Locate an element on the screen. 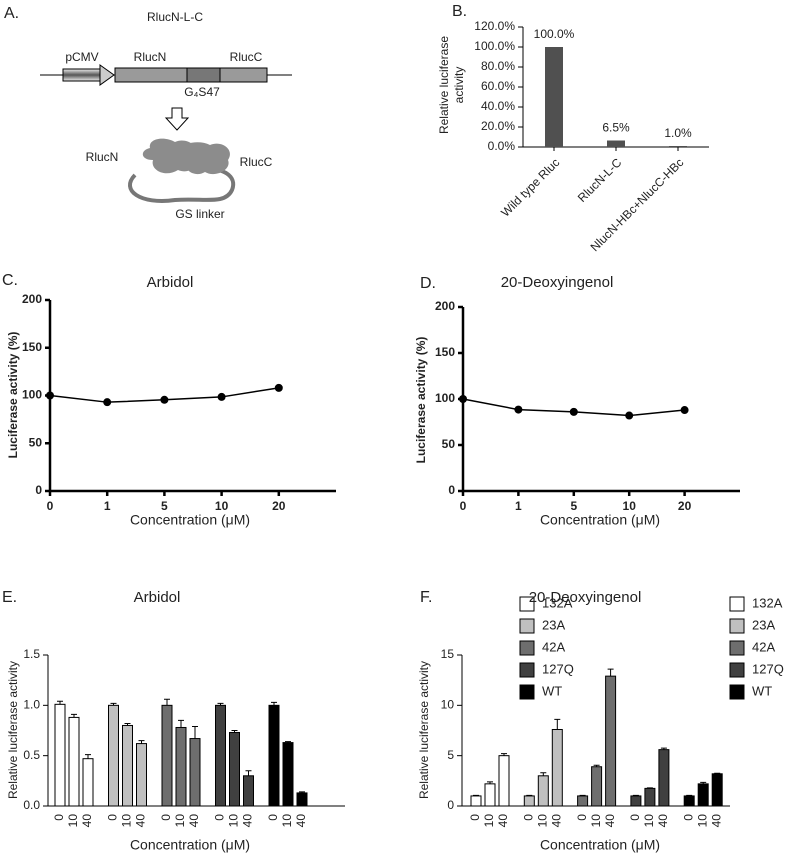 This screenshot has width=800, height=856. y-tick-label: 120.0% is located at coordinates (494, 26).